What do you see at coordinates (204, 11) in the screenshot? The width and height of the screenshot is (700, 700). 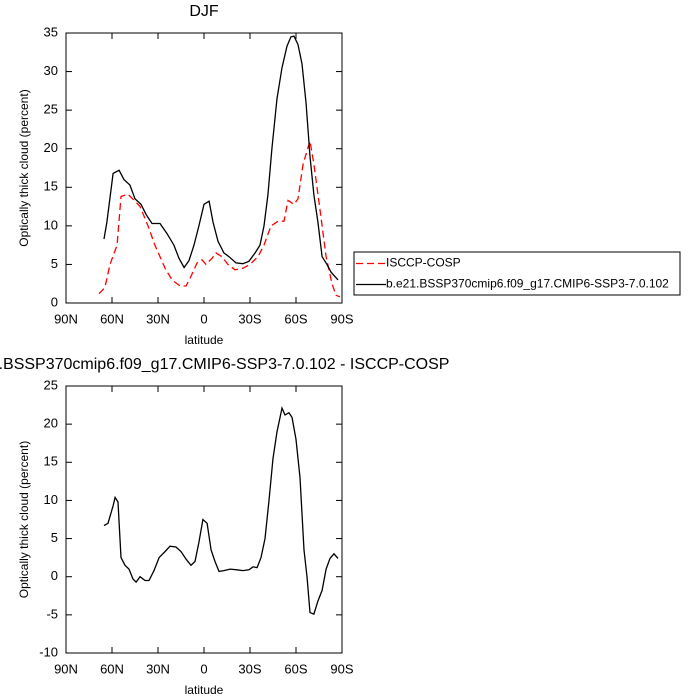 I see `chart-title: DJF` at bounding box center [204, 11].